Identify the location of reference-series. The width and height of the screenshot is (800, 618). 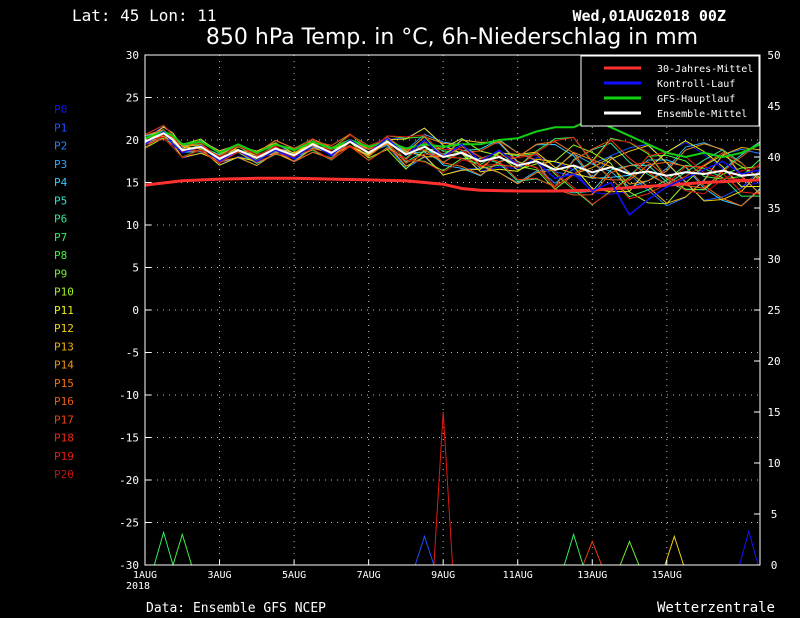
(452, 166).